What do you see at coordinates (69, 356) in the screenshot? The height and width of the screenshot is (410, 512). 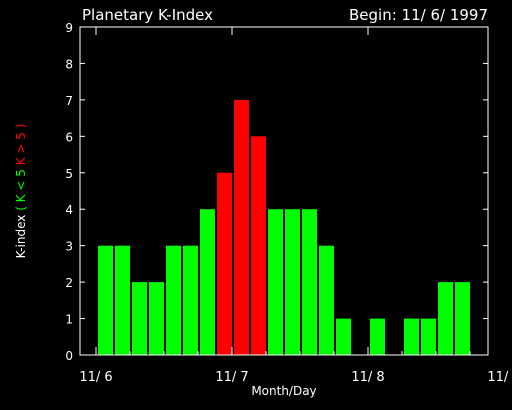 I see `y-tick-label-0: 0` at bounding box center [69, 356].